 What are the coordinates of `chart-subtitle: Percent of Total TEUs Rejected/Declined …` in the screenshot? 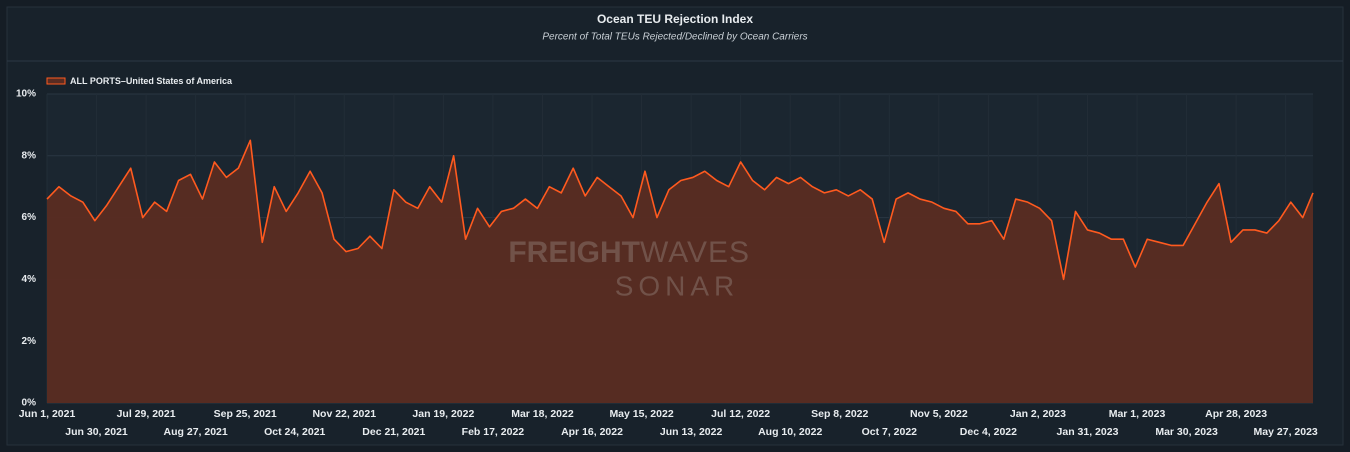 It's located at (674, 37).